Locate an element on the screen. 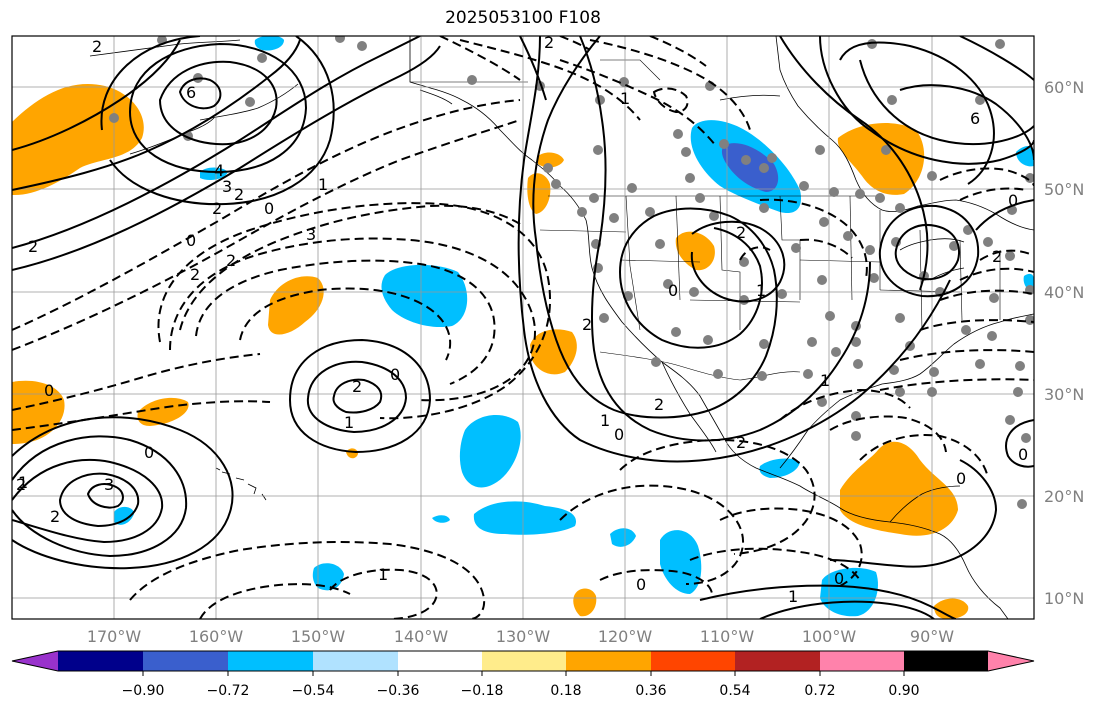 The height and width of the screenshot is (712, 1105). colorbar-tick-label: 0.90 is located at coordinates (903, 691).